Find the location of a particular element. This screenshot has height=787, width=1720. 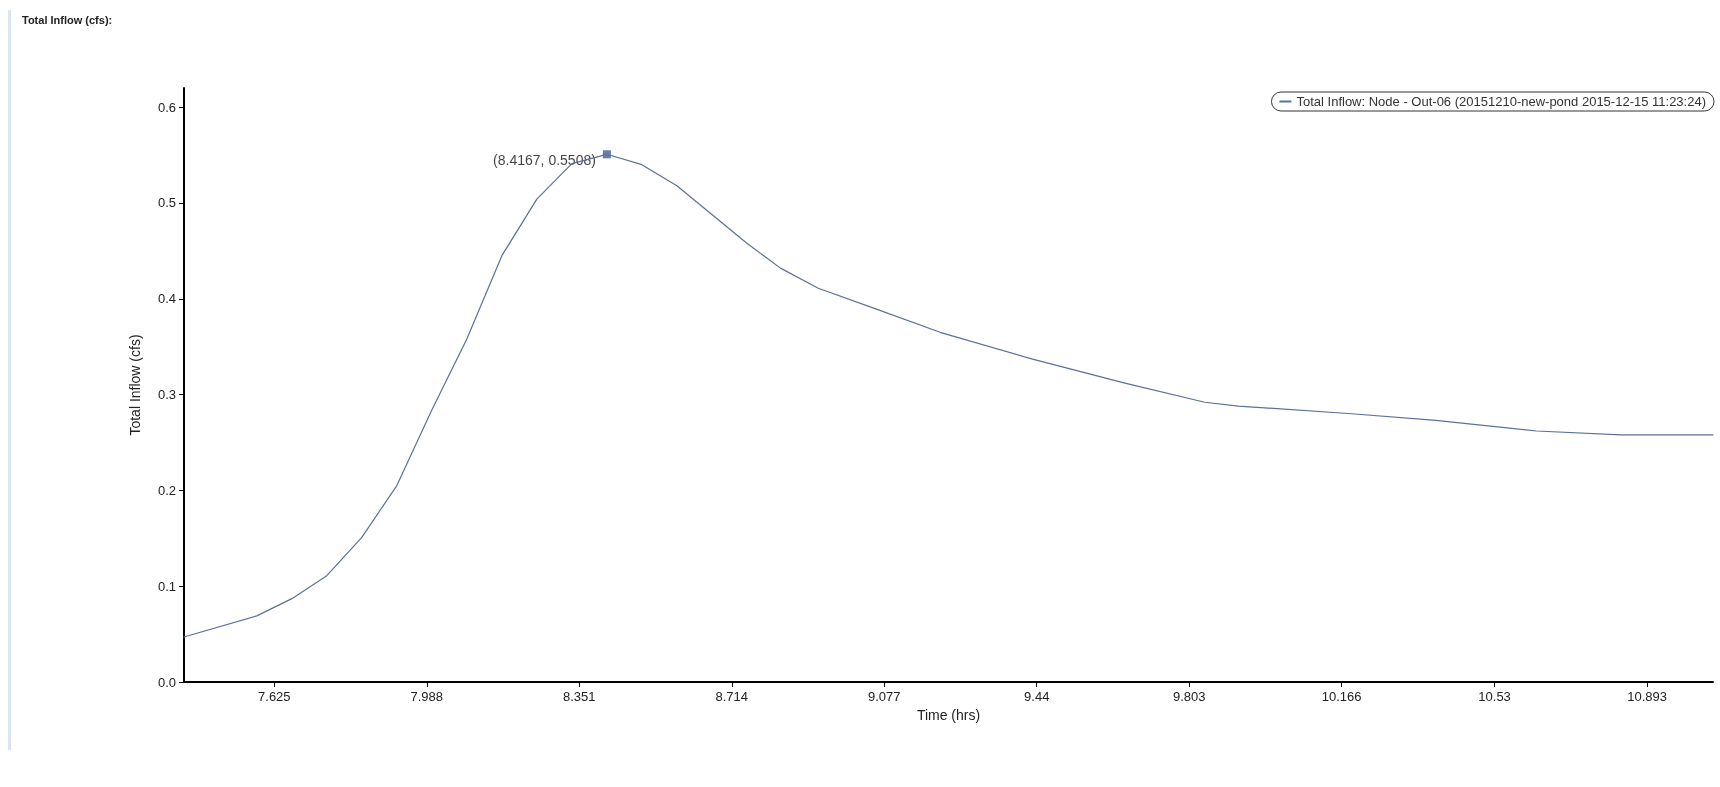

y-tick-label: 0.3 is located at coordinates (166, 395).